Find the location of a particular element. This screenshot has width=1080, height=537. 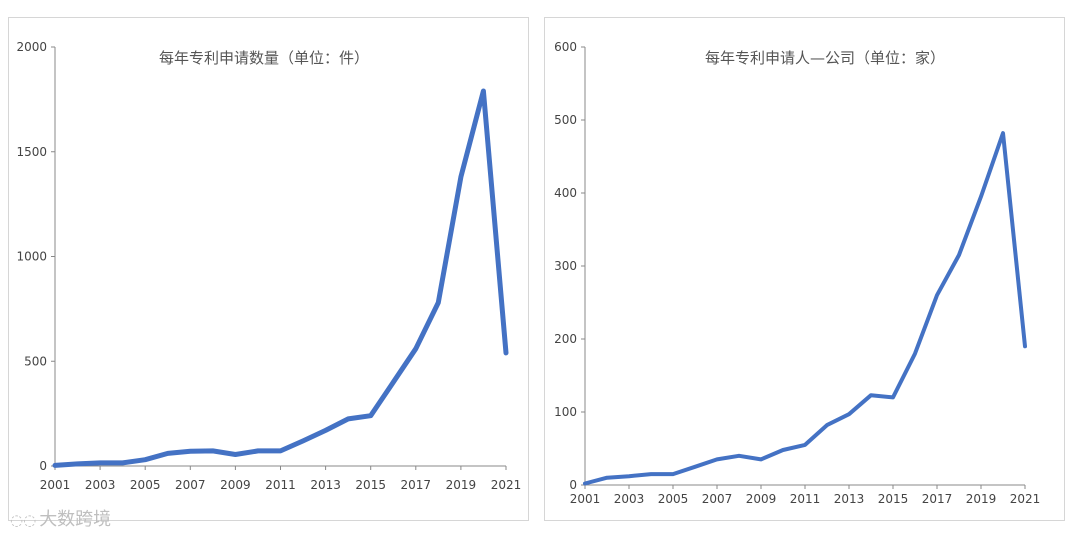

chart-title: 每年专利申请人—公司（单位：家） is located at coordinates (825, 58).